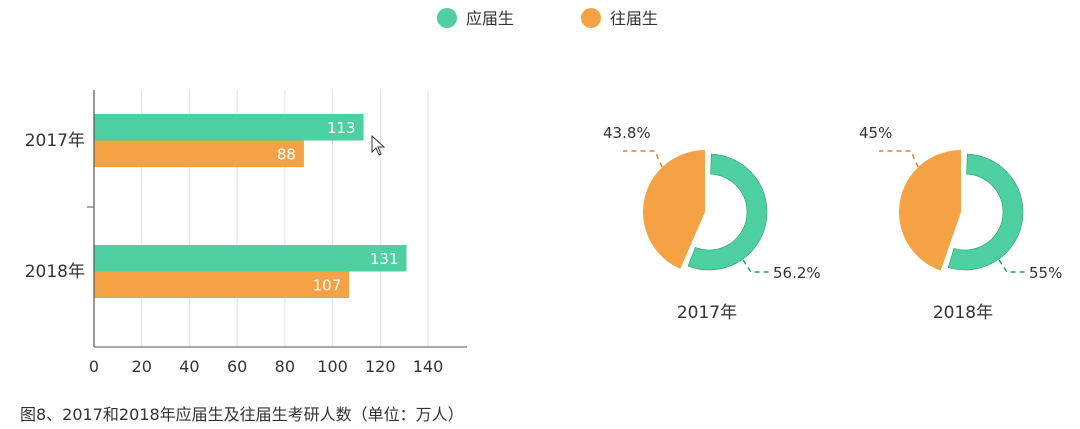  I want to click on donut-title-1: 2018年, so click(963, 313).